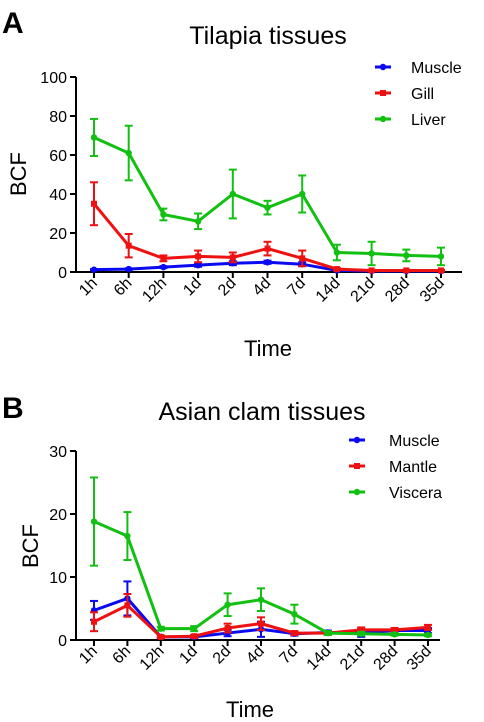 This screenshot has width=484, height=722. Describe the element at coordinates (404, 94) in the screenshot. I see `panel-a-legend-item-gill: Gill` at that location.